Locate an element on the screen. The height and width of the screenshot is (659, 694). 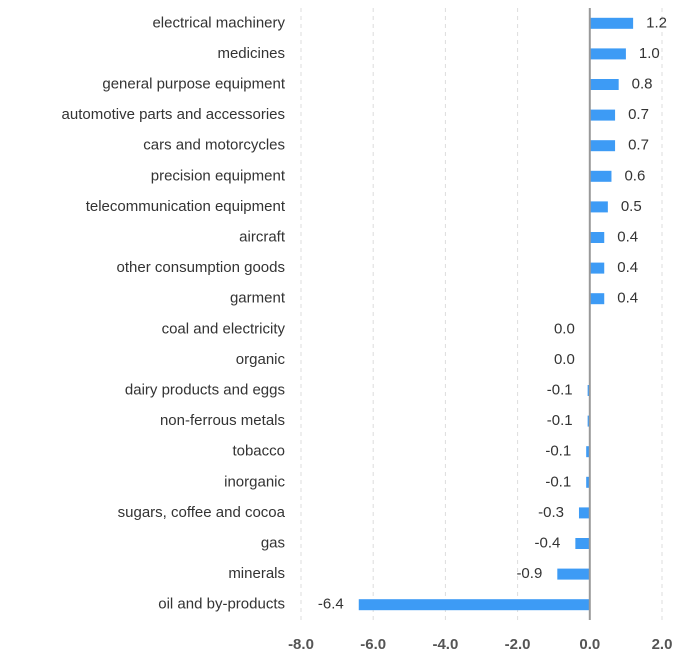
category-label: garment is located at coordinates (258, 298).